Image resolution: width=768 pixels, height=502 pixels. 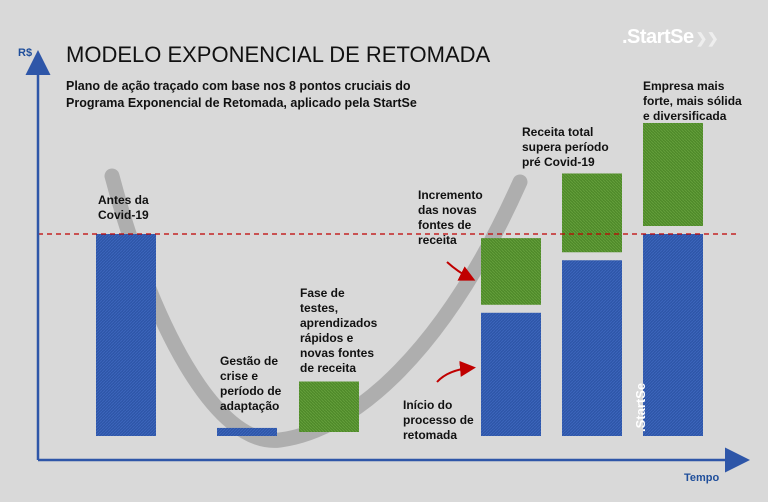 What do you see at coordinates (658, 37) in the screenshot?
I see `logo-text: .StartSe` at bounding box center [658, 37].